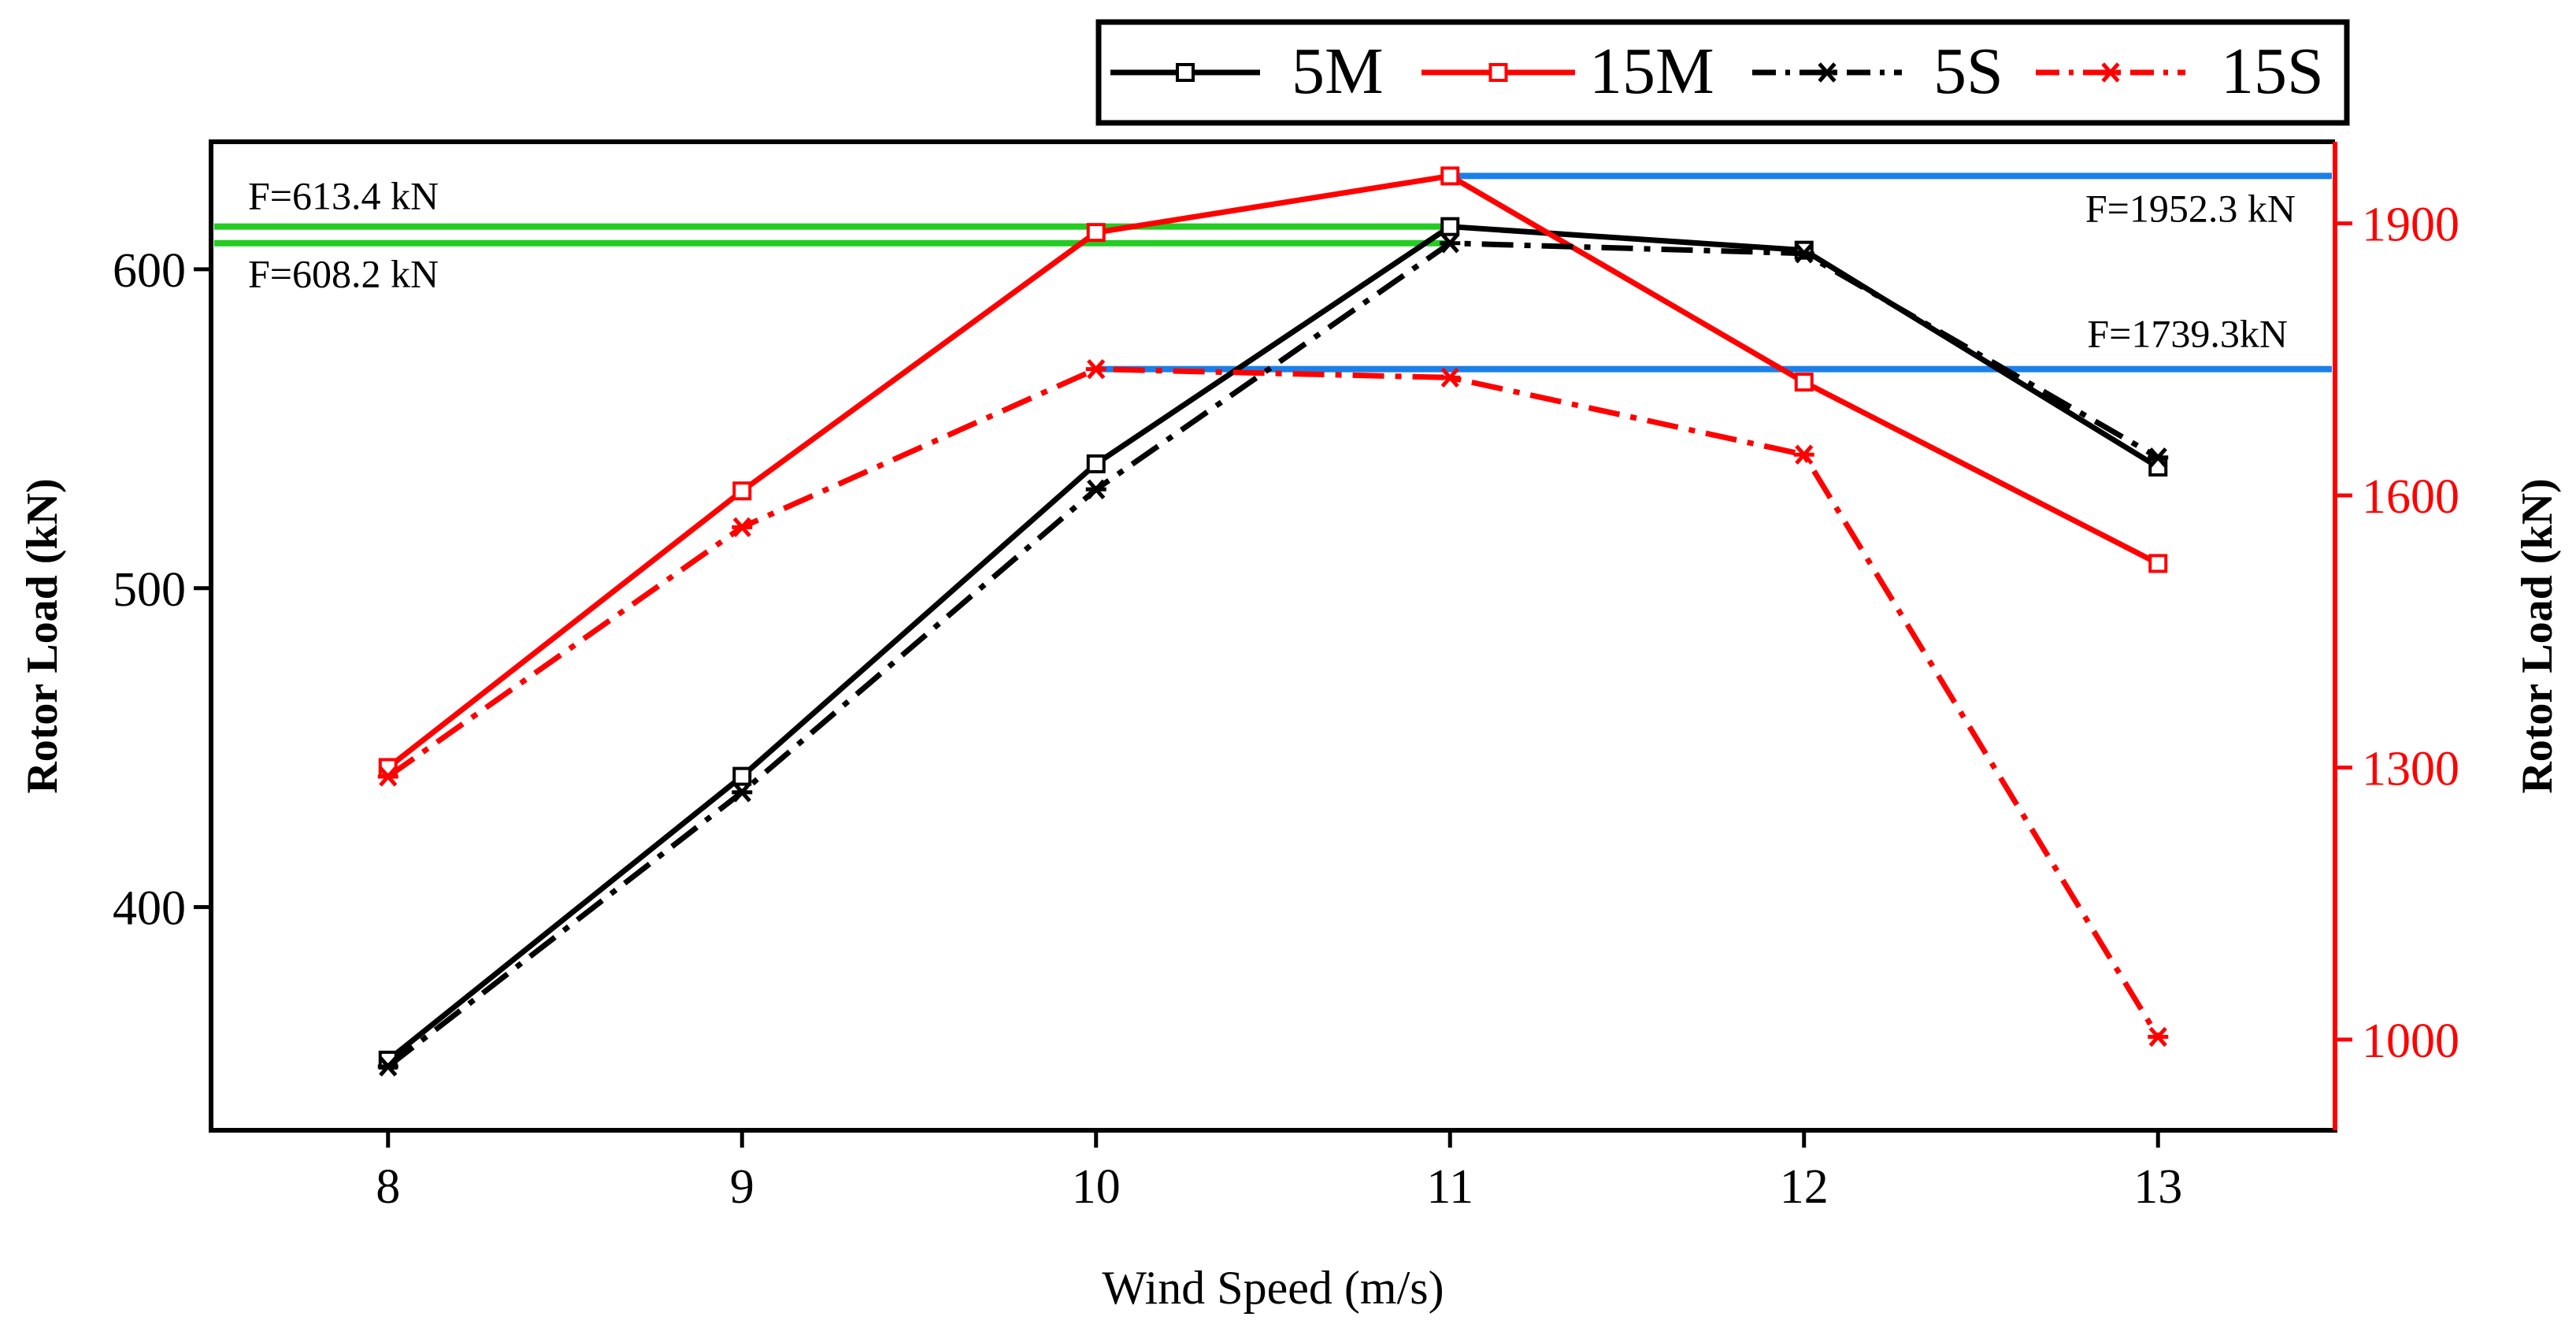 This screenshot has width=2576, height=1339. I want to click on reference-label-2: F=1952.3 kN, so click(2190, 208).